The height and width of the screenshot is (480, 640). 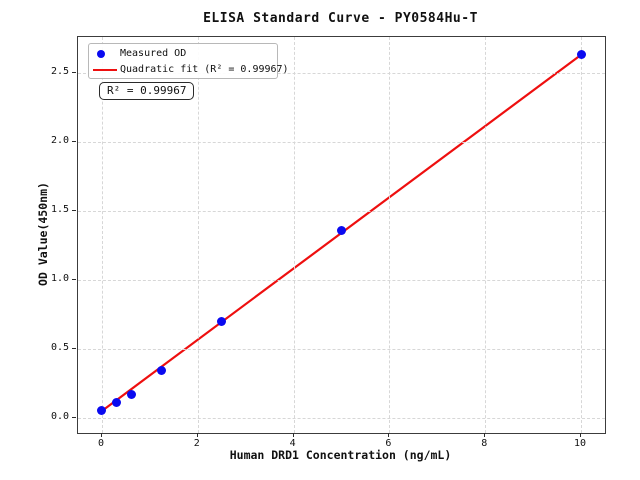 What do you see at coordinates (204, 69) in the screenshot?
I see `legend-label: Quadratic fit (R² = 0.99967)` at bounding box center [204, 69].